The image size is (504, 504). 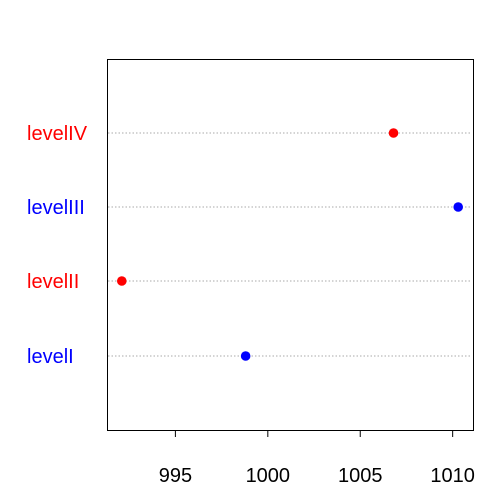 I want to click on x-tick-label-995: 995, so click(x=175, y=476).